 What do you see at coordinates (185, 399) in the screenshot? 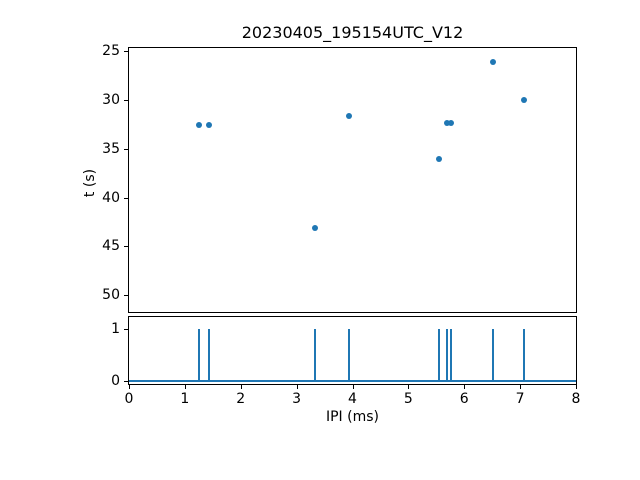
I see `x-tick-label: 1` at bounding box center [185, 399].